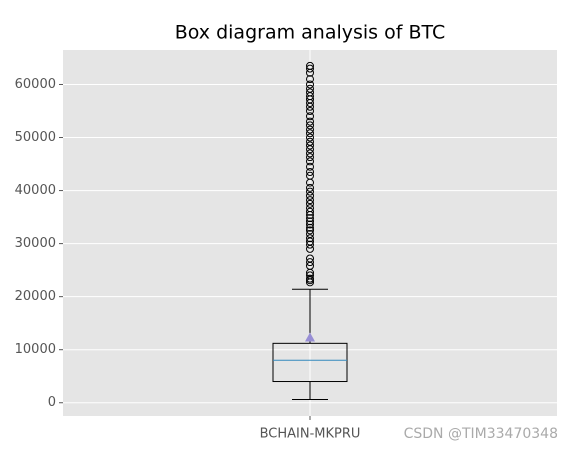  Describe the element at coordinates (310, 434) in the screenshot. I see `x-tick-label: BCHAIN-MKPRU` at that location.